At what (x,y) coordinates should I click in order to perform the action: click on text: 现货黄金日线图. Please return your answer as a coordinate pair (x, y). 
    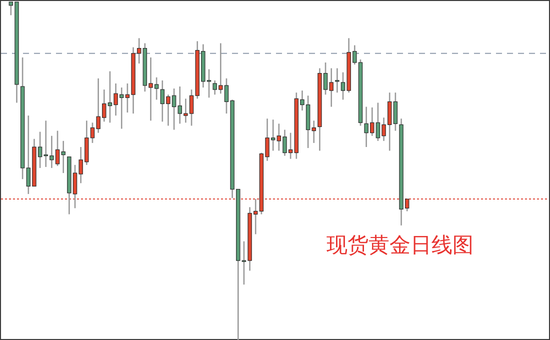
    Looking at the image, I should click on (400, 245).